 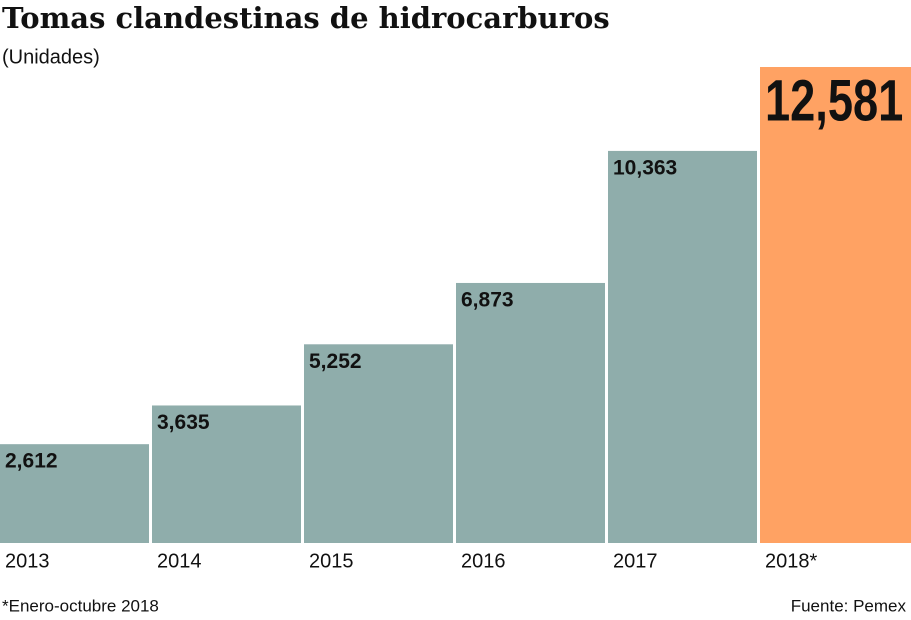 What do you see at coordinates (483, 561) in the screenshot?
I see `x-tick-label: 2016` at bounding box center [483, 561].